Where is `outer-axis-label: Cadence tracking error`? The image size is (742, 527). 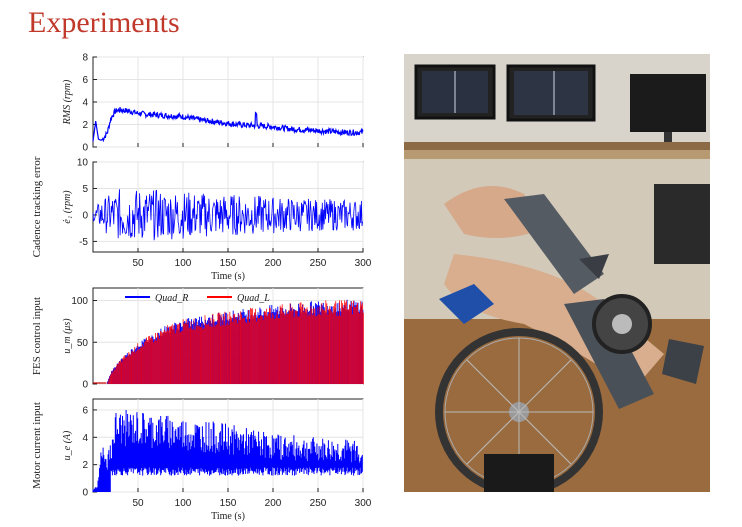
outer-axis-label: Cadence tracking error is located at coordinates (37, 206).